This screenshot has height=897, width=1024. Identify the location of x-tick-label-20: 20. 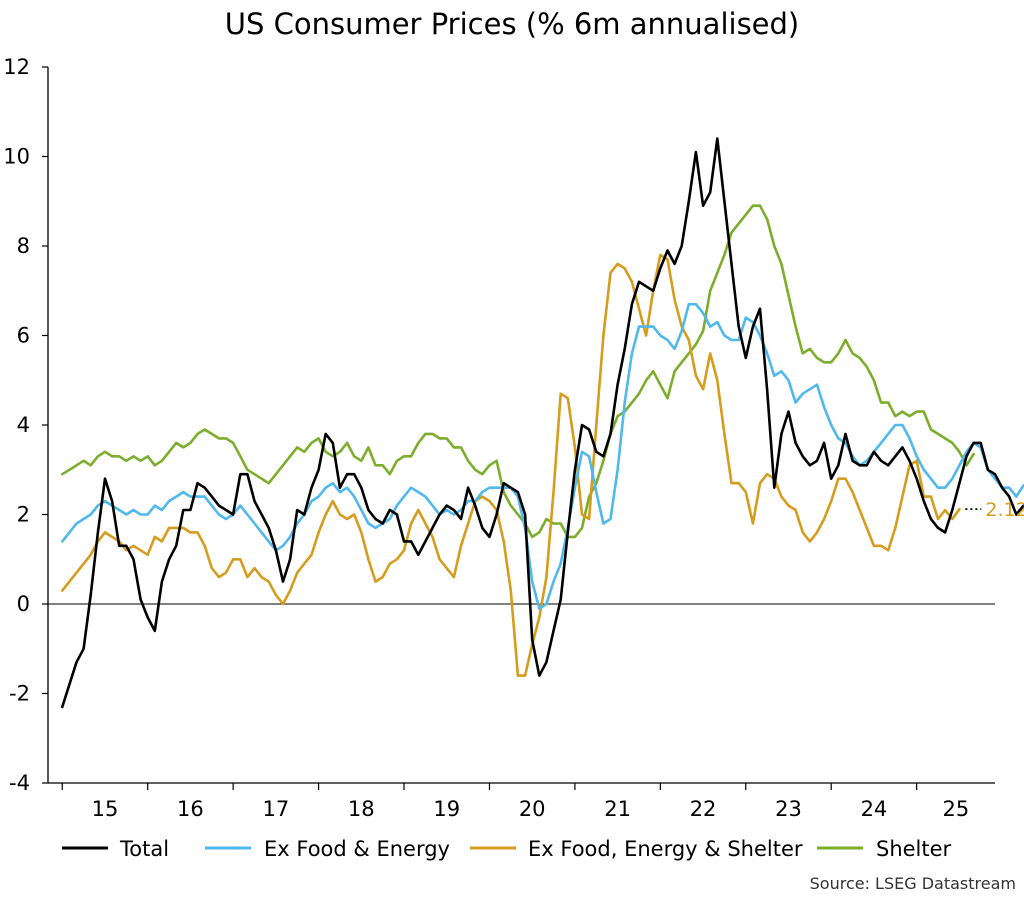
(532, 809).